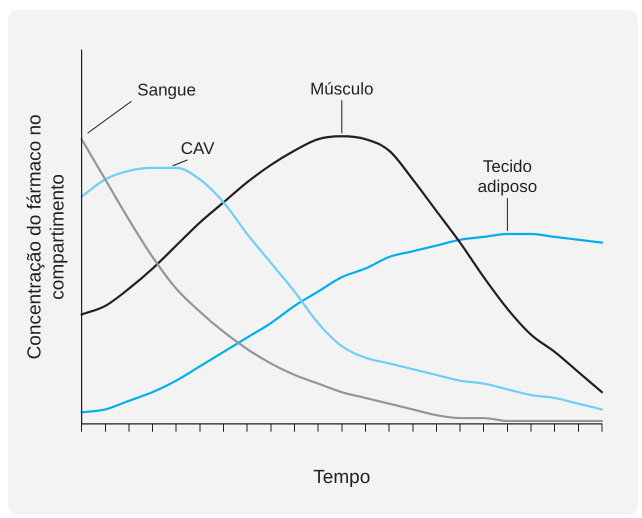  What do you see at coordinates (198, 148) in the screenshot?
I see `series-label: CAV` at bounding box center [198, 148].